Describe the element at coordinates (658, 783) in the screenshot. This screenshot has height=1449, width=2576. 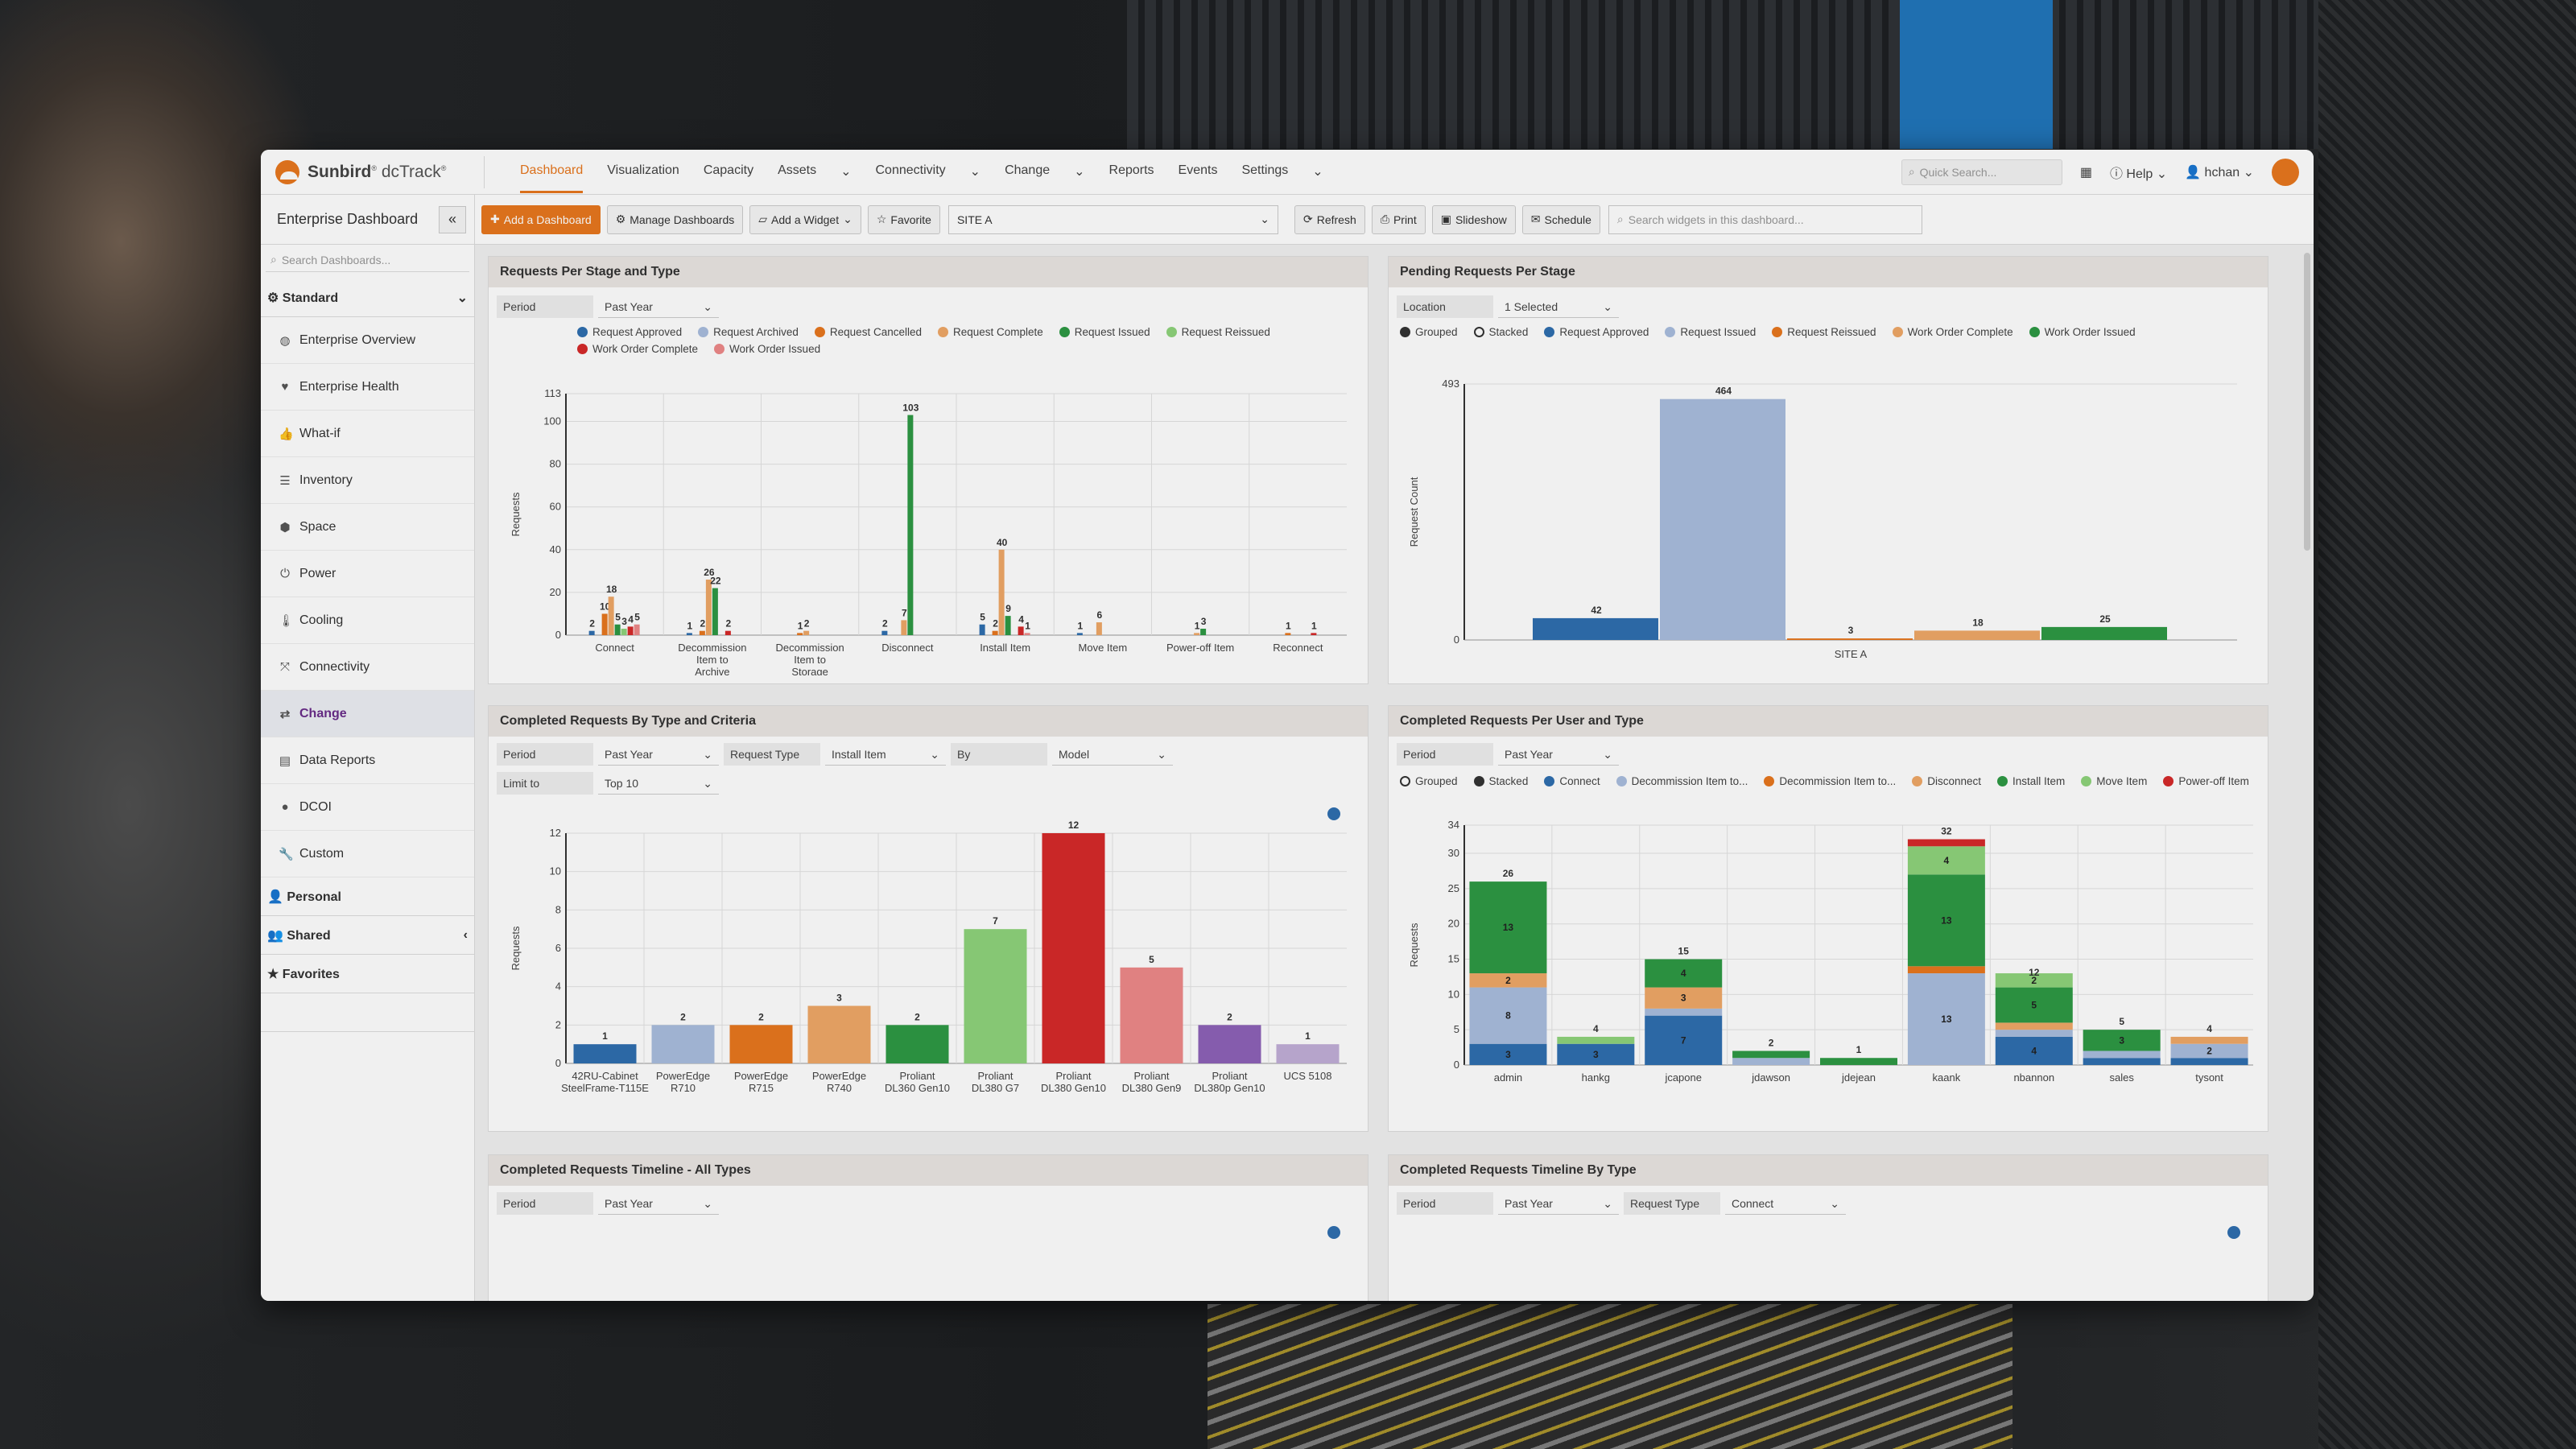
I see `limit-select: Top 10 ⌄` at that location.